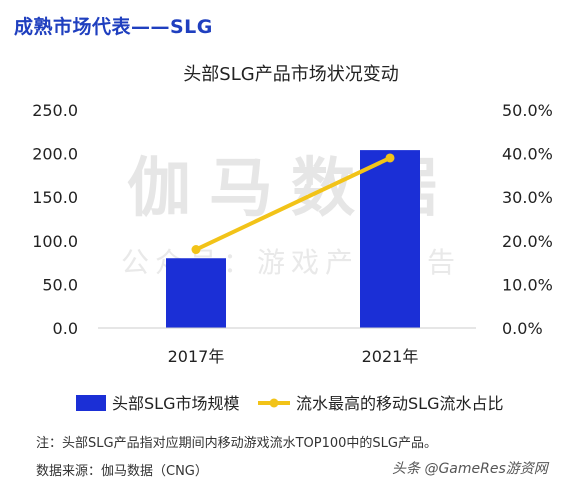  Describe the element at coordinates (55, 154) in the screenshot. I see `left-axis-tick-label: 200.0` at that location.